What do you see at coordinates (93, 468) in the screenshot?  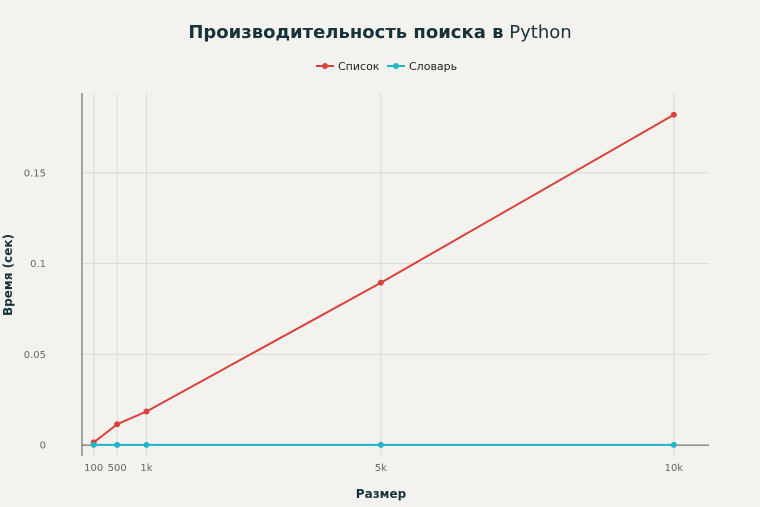 I see `x-tick-label: 100` at bounding box center [93, 468].